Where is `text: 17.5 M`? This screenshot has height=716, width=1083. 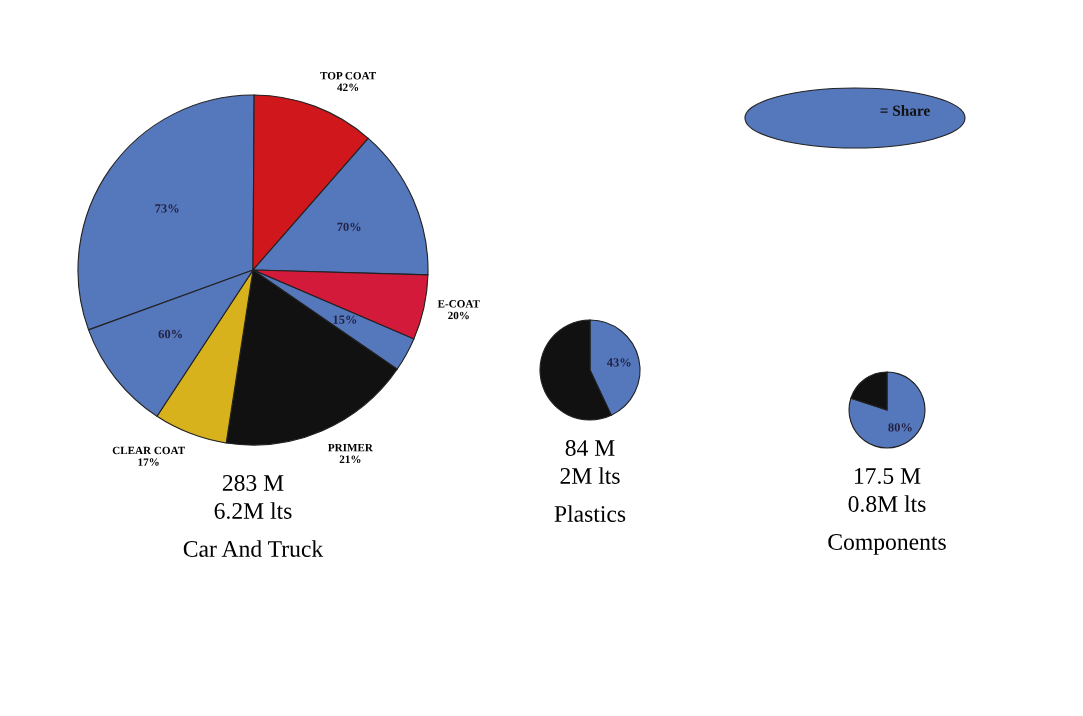 text: 17.5 M is located at coordinates (887, 476).